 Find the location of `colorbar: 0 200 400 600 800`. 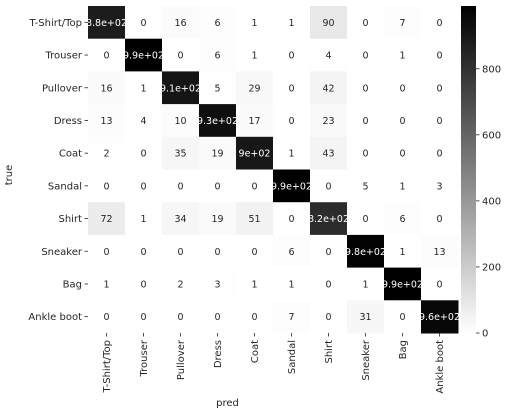

colorbar: 0 200 400 600 800 is located at coordinates (481, 173).